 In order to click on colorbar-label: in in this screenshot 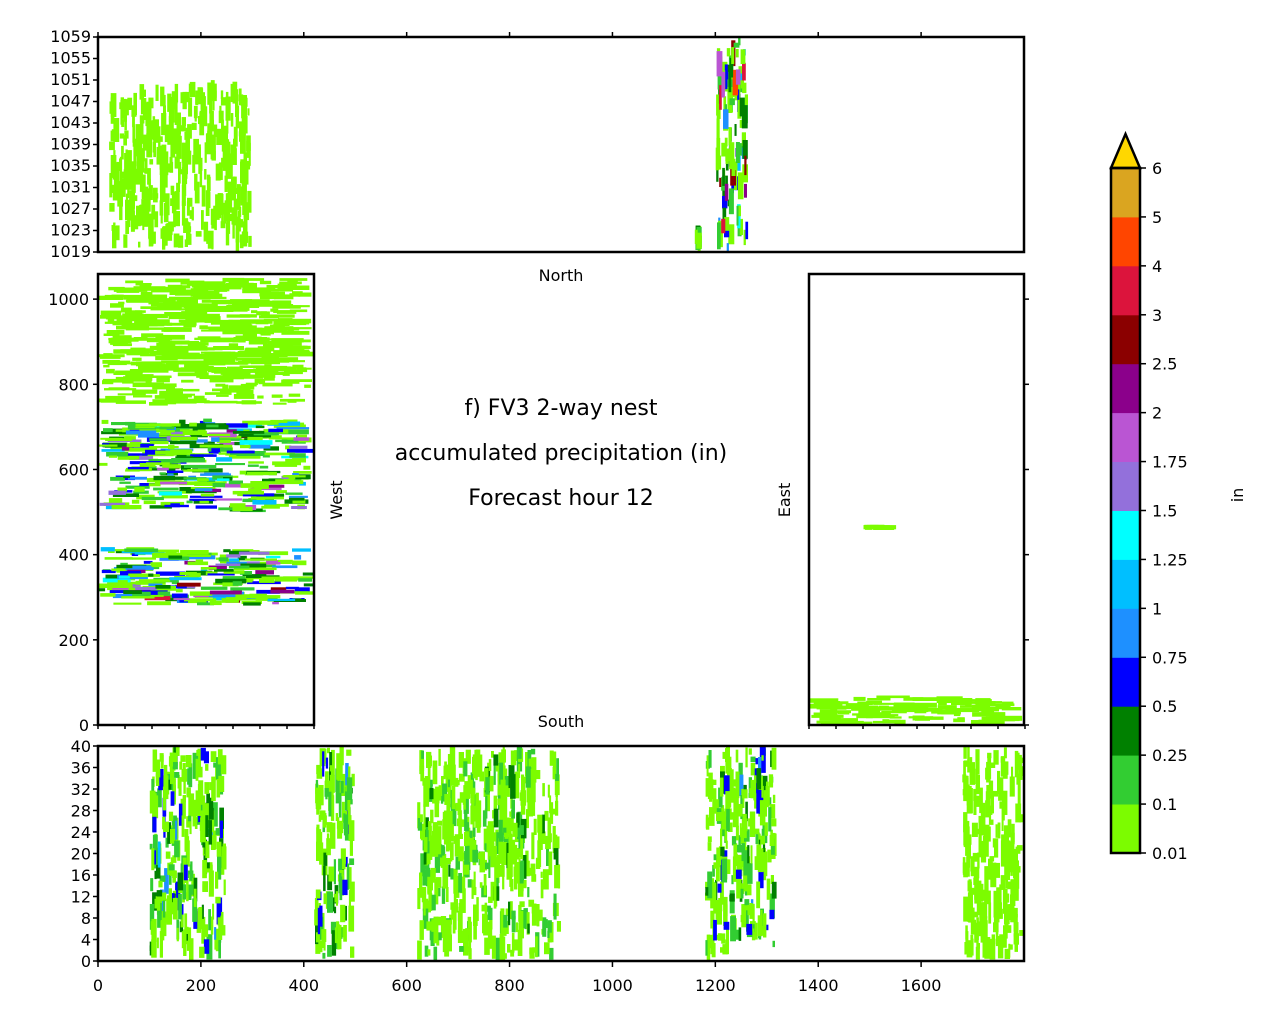, I will do `click(1237, 495)`.